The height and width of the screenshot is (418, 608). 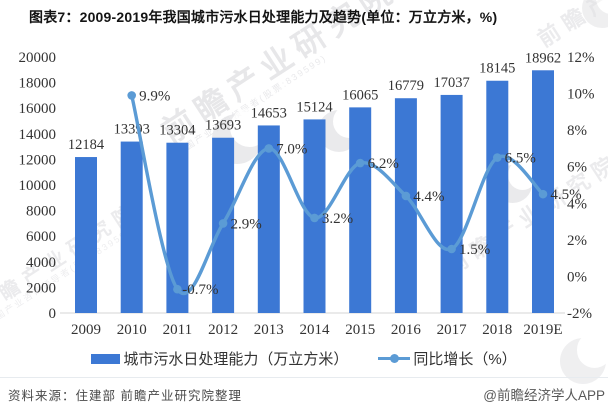 I want to click on legend-bar-label: 城市污水日处理能力（万立方米）, so click(x=236, y=359).